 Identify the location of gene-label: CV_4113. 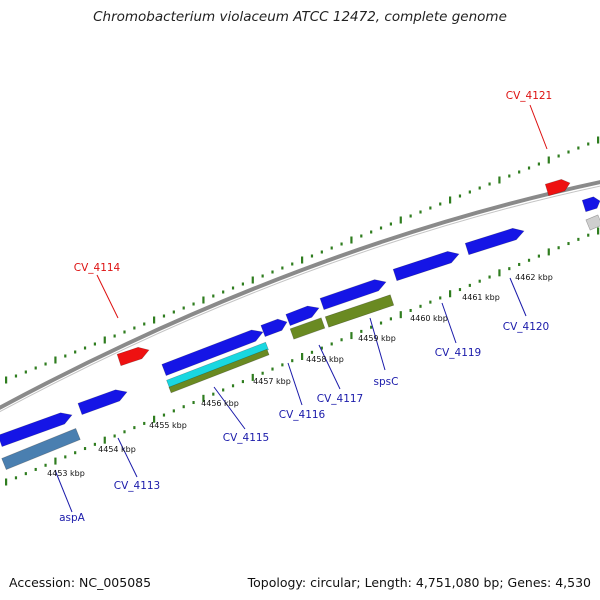
(137, 486).